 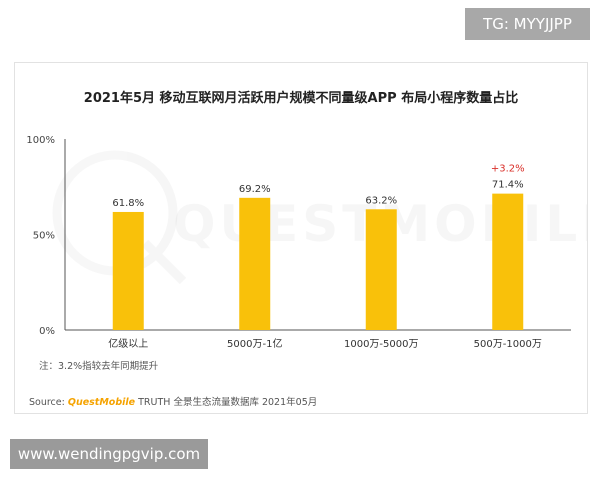 I want to click on y-tick-label: 50%, so click(x=44, y=236).